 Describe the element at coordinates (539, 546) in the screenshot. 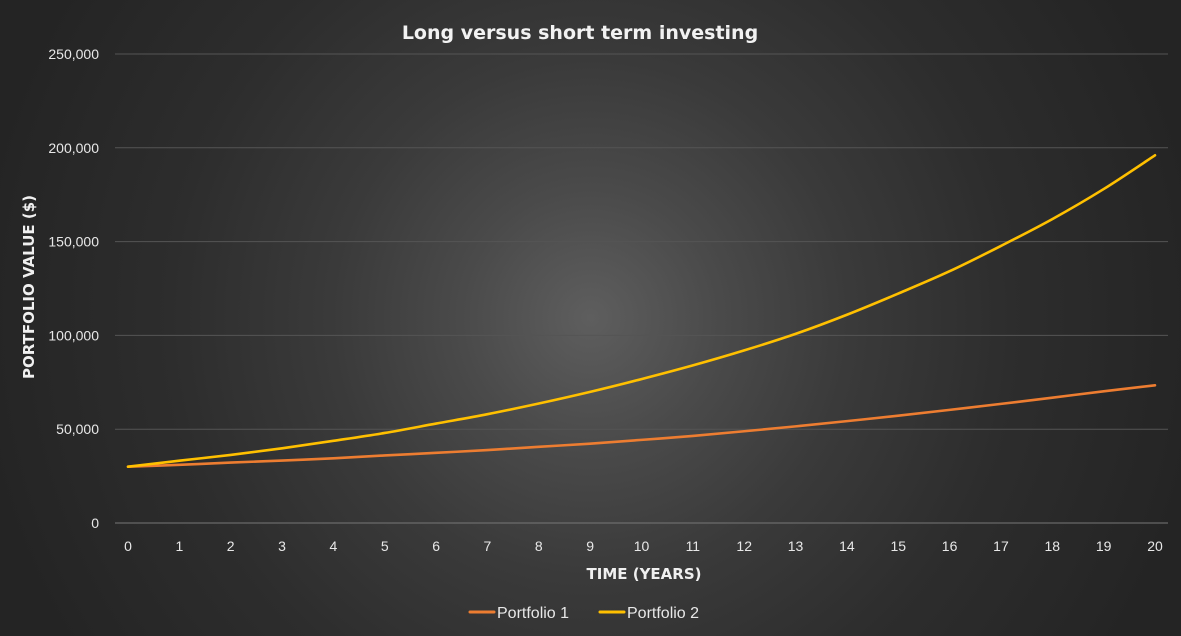

I see `x-tick-label: 8` at that location.